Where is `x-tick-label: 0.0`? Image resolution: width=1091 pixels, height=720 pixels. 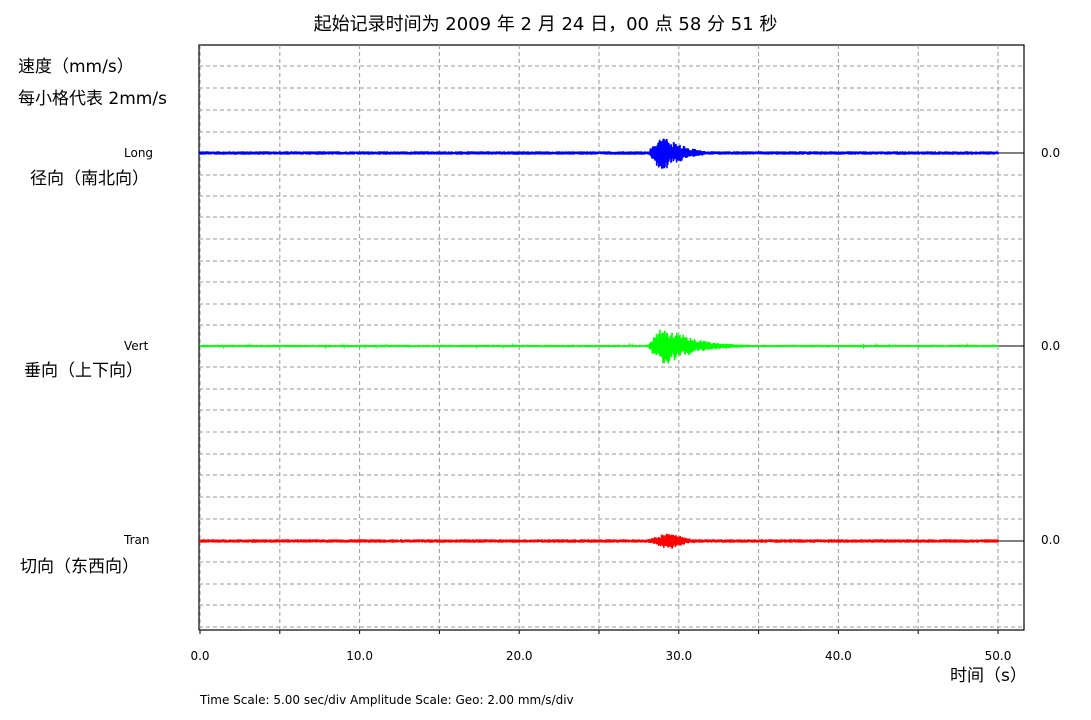
x-tick-label: 0.0 is located at coordinates (199, 656).